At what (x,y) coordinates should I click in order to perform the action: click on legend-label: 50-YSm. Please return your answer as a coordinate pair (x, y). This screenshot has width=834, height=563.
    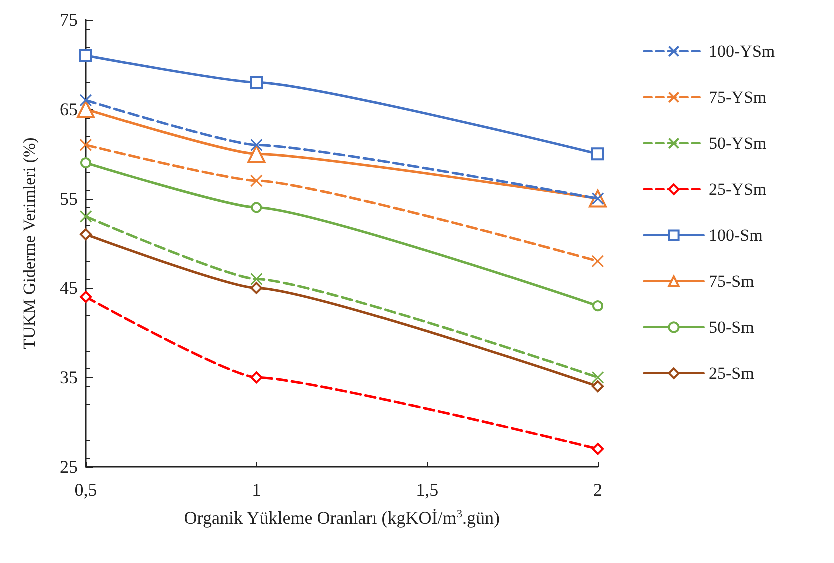
    Looking at the image, I should click on (738, 143).